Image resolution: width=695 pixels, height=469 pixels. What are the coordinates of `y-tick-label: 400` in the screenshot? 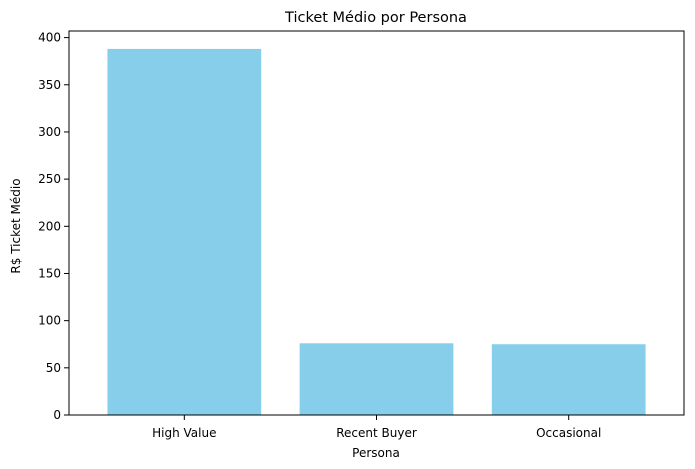 It's located at (49, 38).